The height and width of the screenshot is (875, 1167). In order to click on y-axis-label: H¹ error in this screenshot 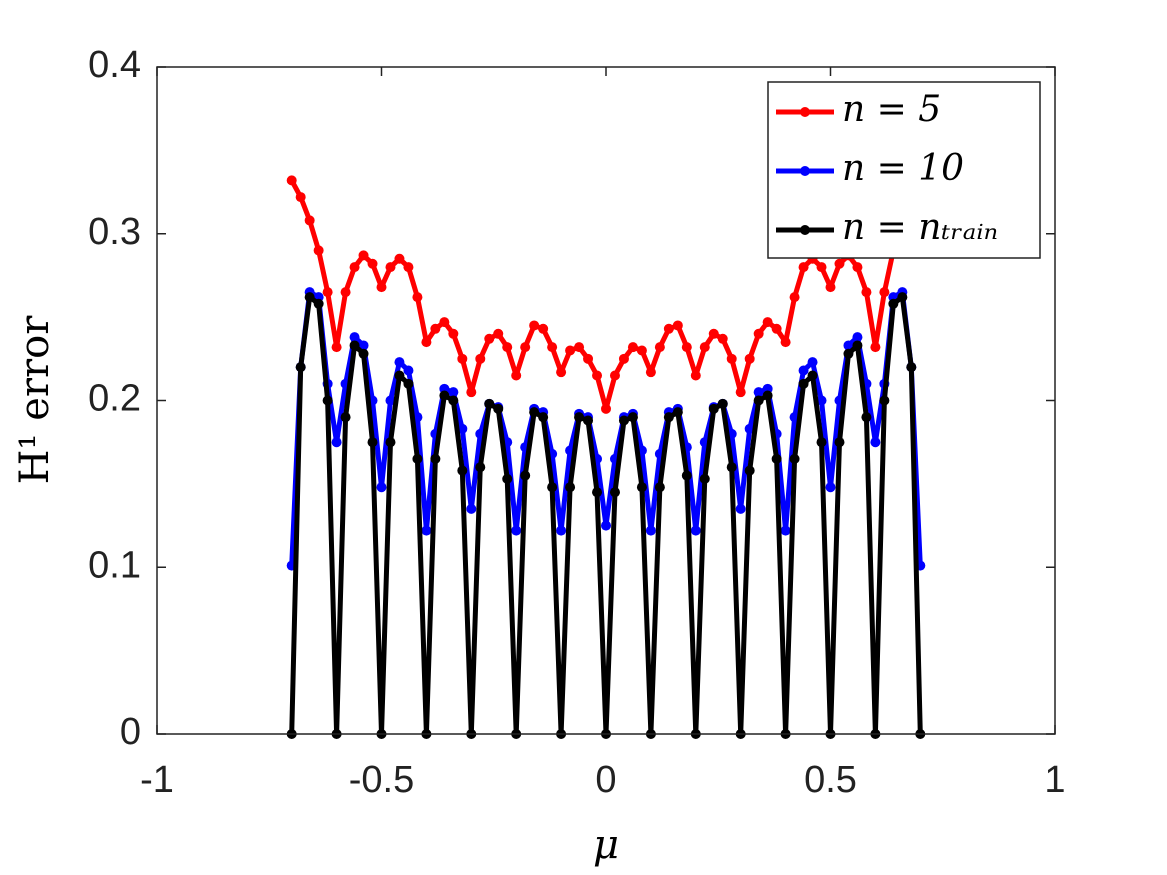, I will do `click(35, 400)`.